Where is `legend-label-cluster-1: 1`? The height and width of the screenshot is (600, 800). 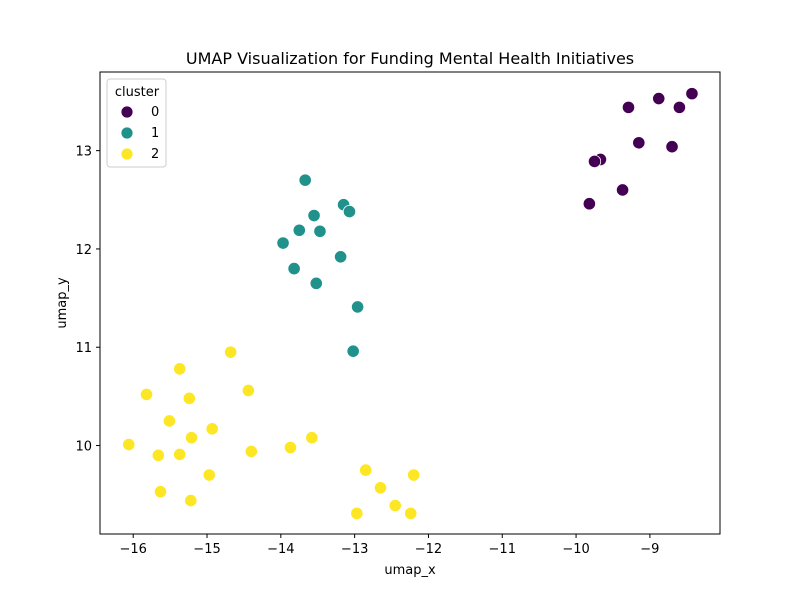
legend-label-cluster-1: 1 is located at coordinates (155, 133).